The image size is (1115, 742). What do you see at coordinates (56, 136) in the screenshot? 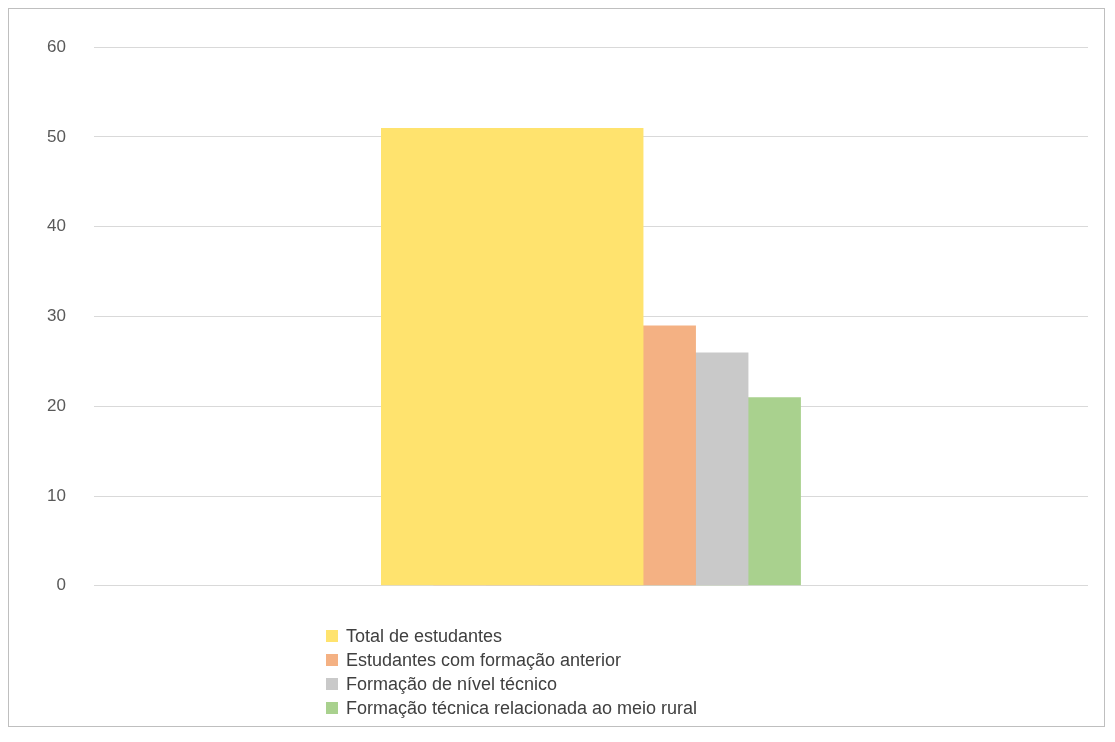
I see `y-tick-label: 50` at bounding box center [56, 136].